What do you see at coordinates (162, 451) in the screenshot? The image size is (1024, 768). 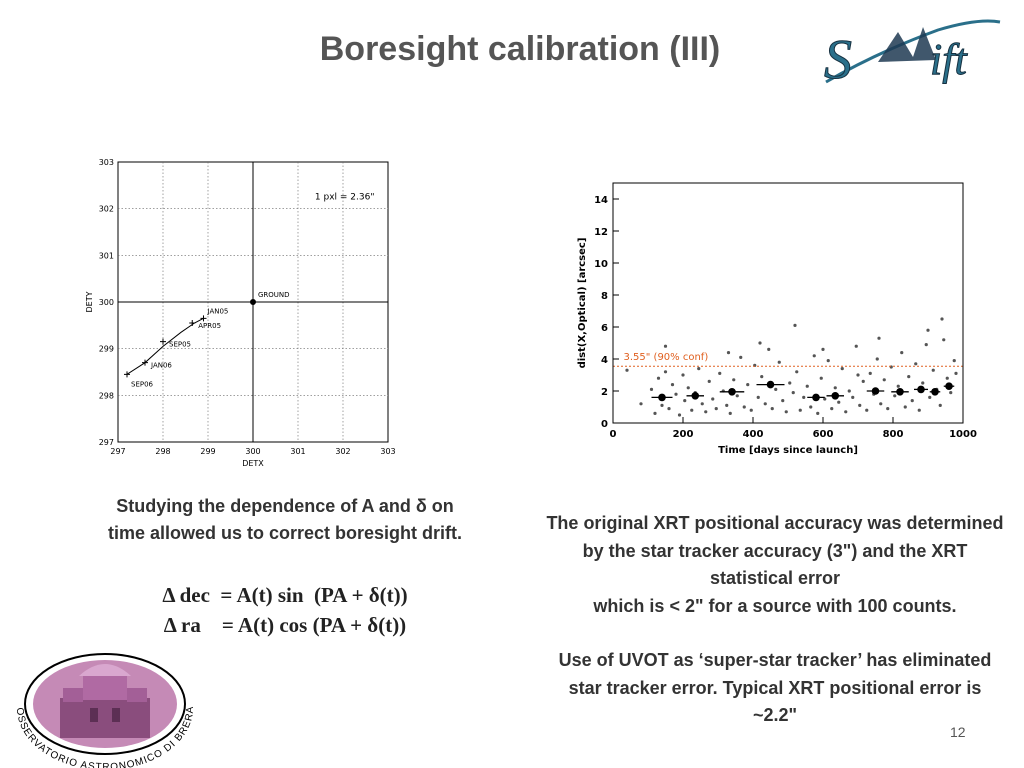 I see `x-tick-label: 298` at bounding box center [162, 451].